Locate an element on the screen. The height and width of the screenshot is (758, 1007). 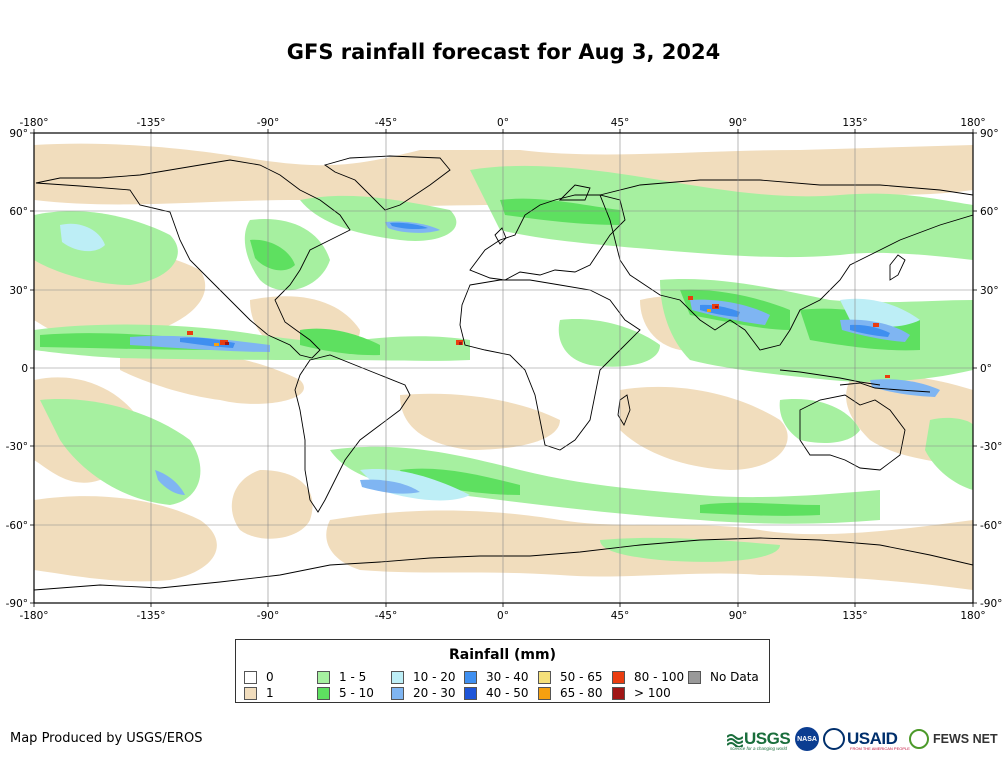
lon-label-bottom: 45° is located at coordinates (620, 615).